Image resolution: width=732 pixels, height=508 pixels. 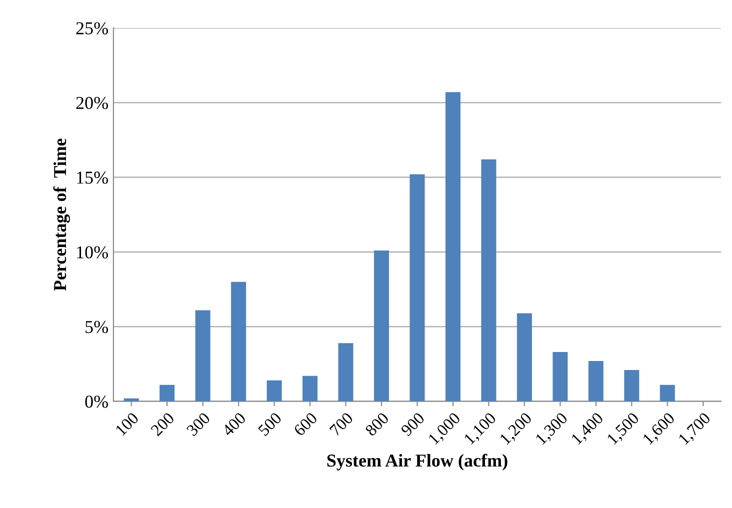 I want to click on x-tick-label: 400, so click(x=233, y=424).